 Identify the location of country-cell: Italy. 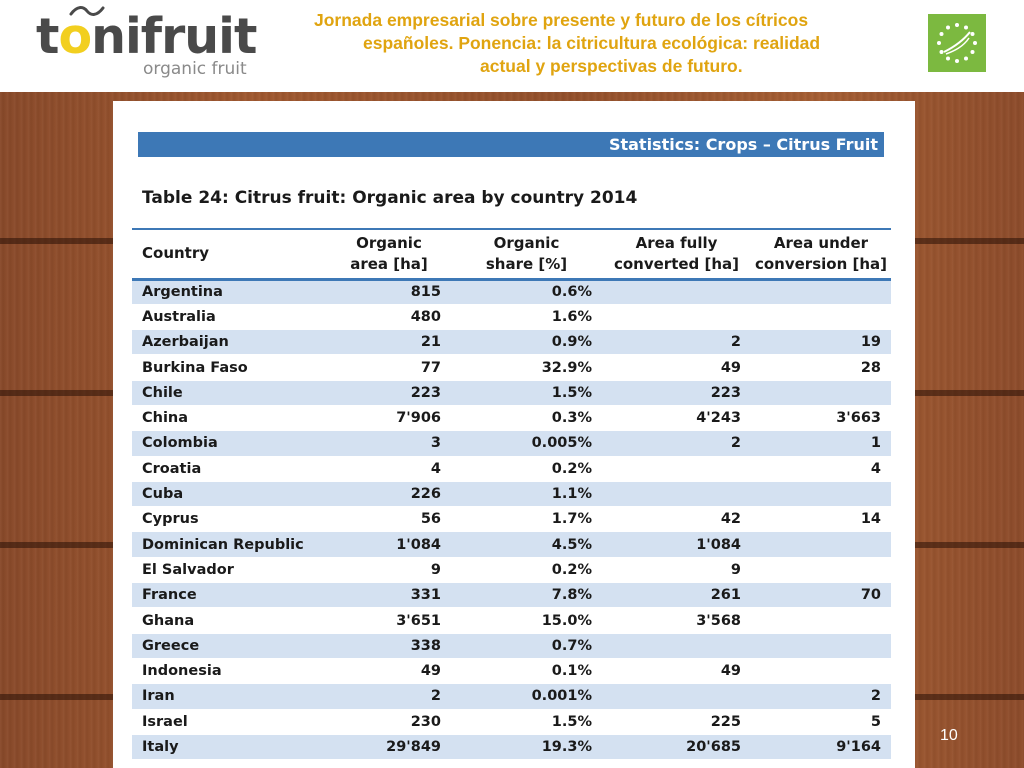
(229, 747).